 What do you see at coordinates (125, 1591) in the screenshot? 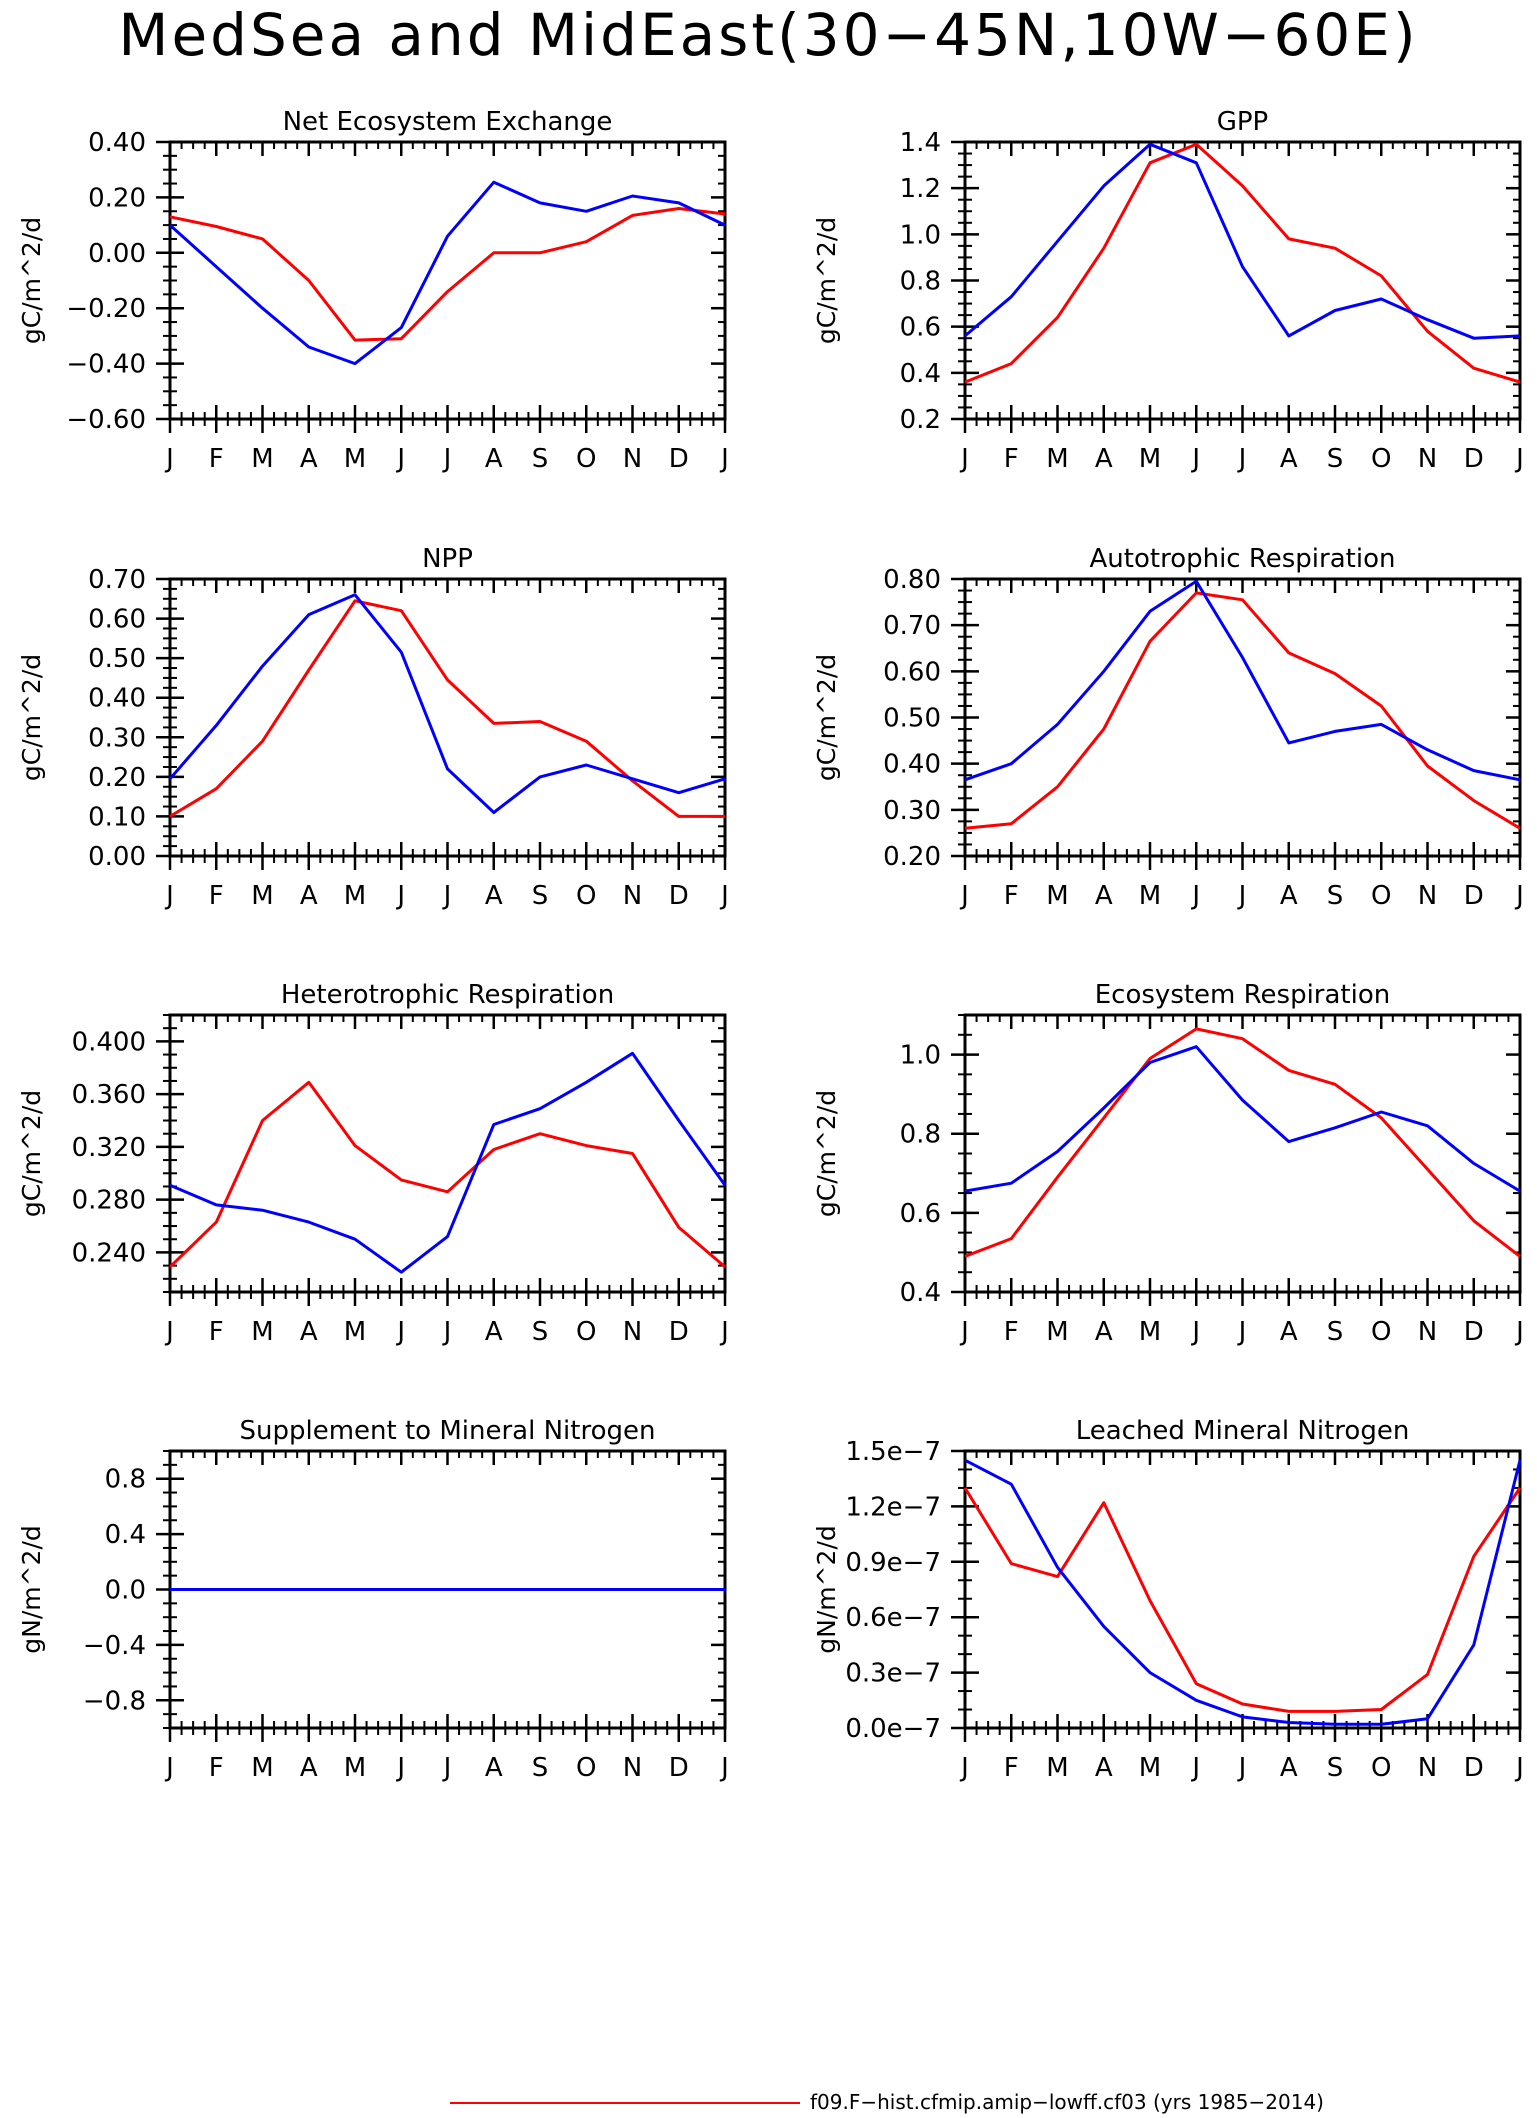
I see `y-tick-label: 0.0` at bounding box center [125, 1591].